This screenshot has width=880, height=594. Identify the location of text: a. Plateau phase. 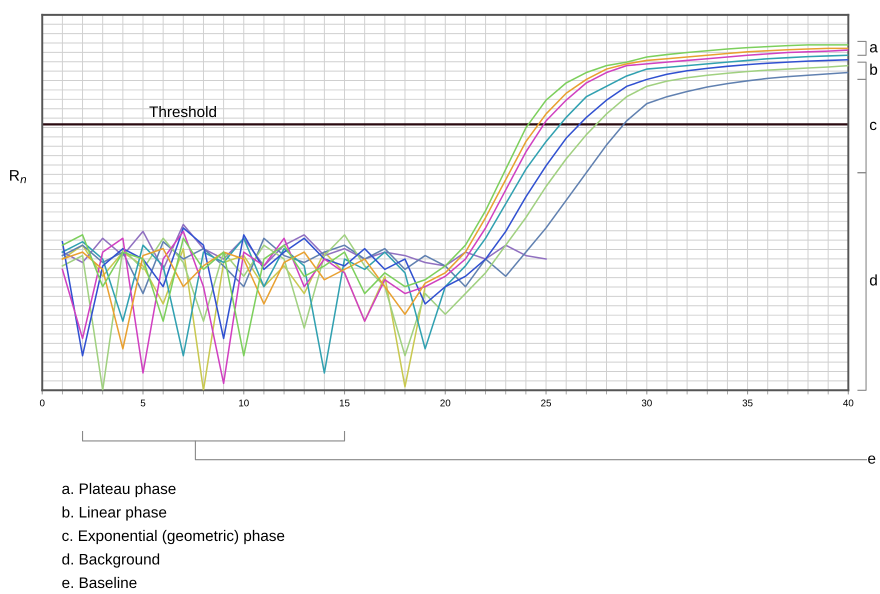
(119, 490).